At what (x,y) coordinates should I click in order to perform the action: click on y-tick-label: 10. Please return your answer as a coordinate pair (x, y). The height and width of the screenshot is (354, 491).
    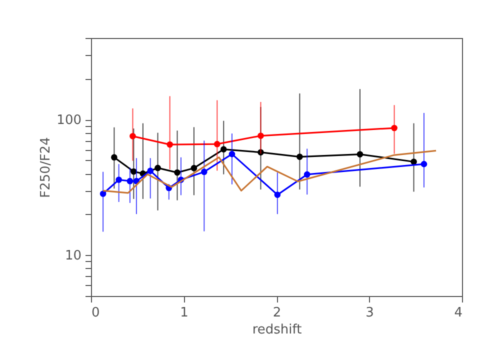
    Looking at the image, I should click on (73, 256).